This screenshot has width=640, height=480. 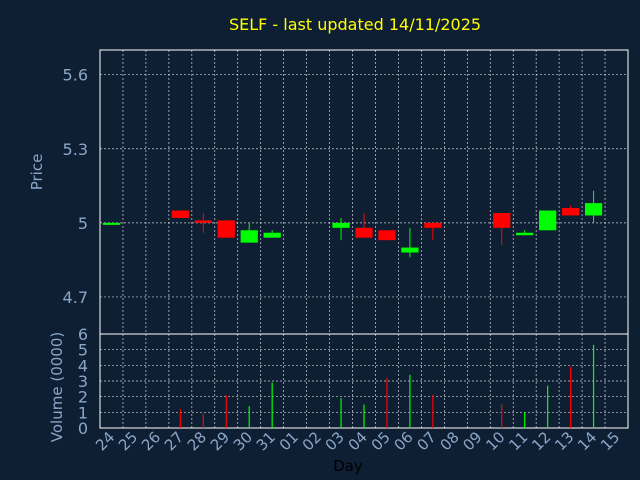 I want to click on x-axis-label: Day, so click(x=348, y=466).